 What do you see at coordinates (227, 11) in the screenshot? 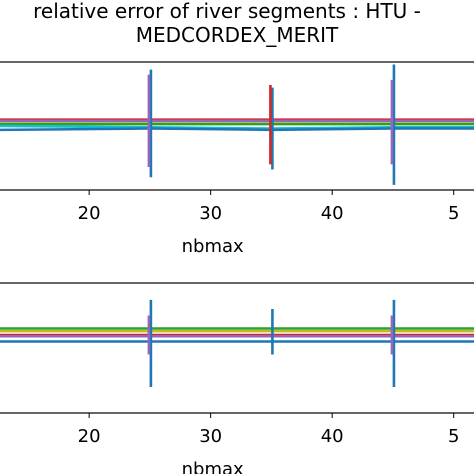
I see `chart-title-line-1: relative error of river segments : HTU -` at bounding box center [227, 11].